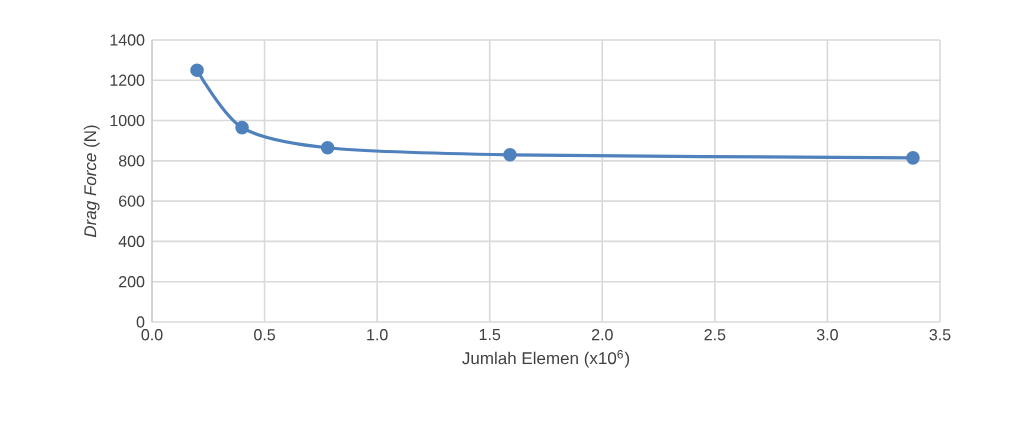  What do you see at coordinates (140, 322) in the screenshot?
I see `y-tick-label: 0` at bounding box center [140, 322].